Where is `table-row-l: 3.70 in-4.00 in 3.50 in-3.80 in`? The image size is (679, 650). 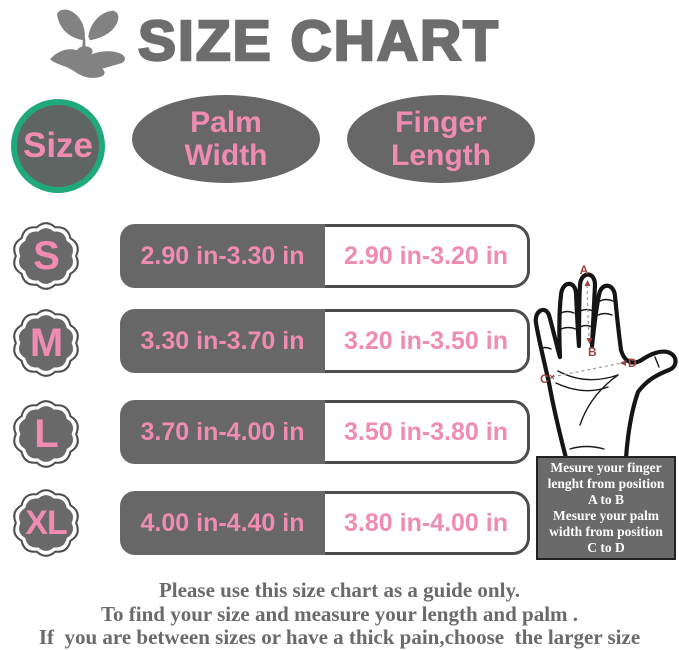 table-row-l: 3.70 in-4.00 in 3.50 in-3.80 in is located at coordinates (325, 432).